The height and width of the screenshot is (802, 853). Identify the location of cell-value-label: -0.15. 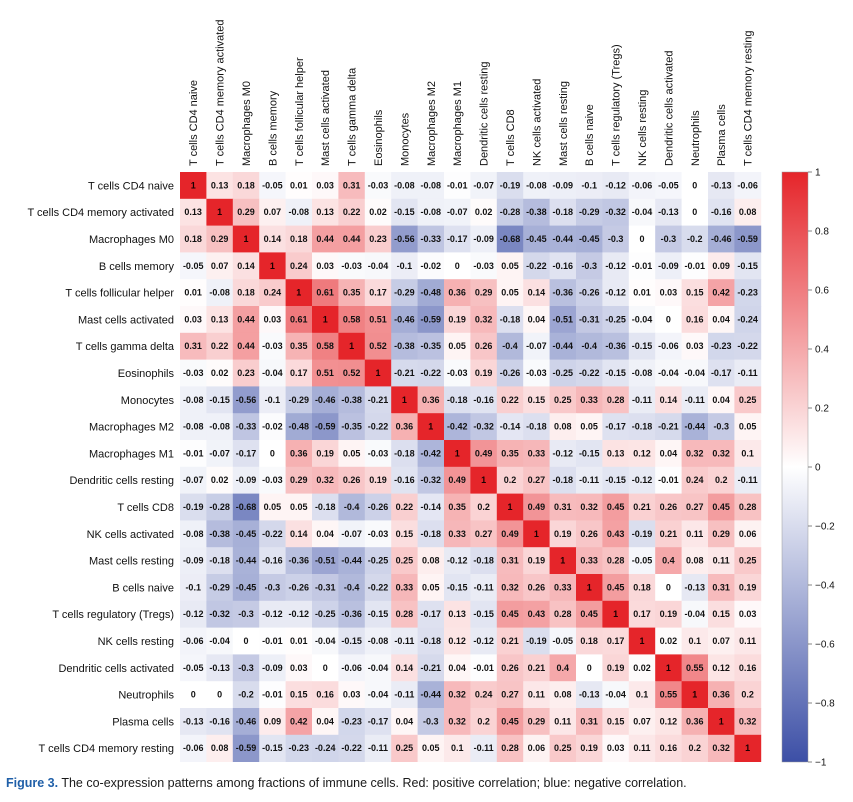
(378, 614).